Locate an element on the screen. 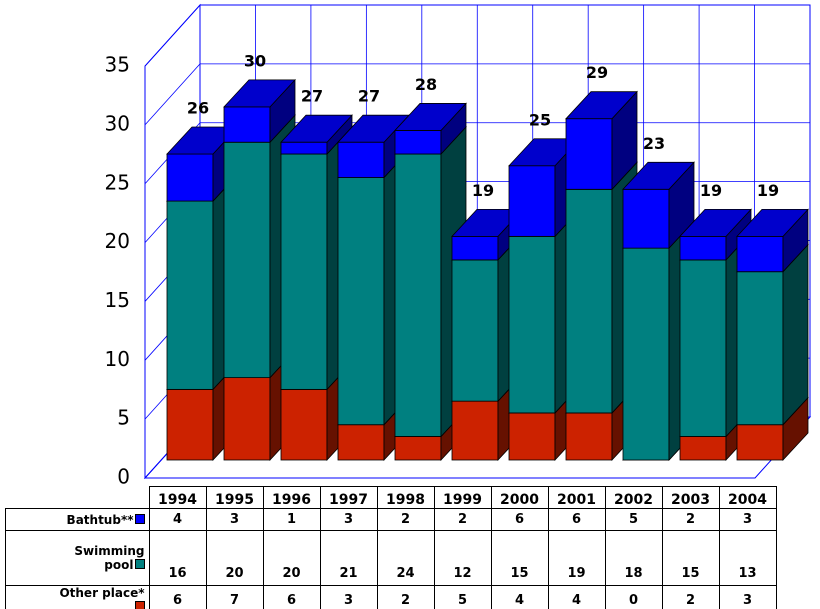 The width and height of the screenshot is (820, 609). year-cell: 1999 is located at coordinates (462, 497).